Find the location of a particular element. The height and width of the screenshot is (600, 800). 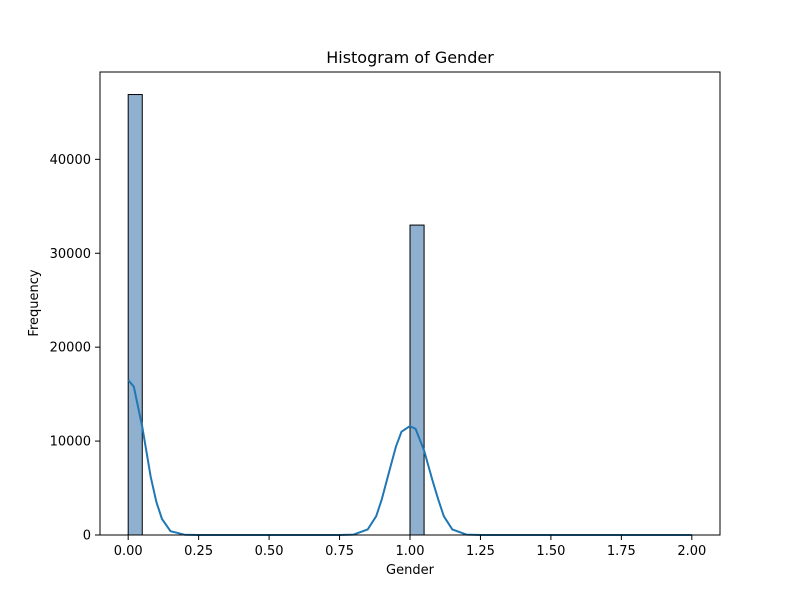

x-tick-label: 0.50 is located at coordinates (269, 551).